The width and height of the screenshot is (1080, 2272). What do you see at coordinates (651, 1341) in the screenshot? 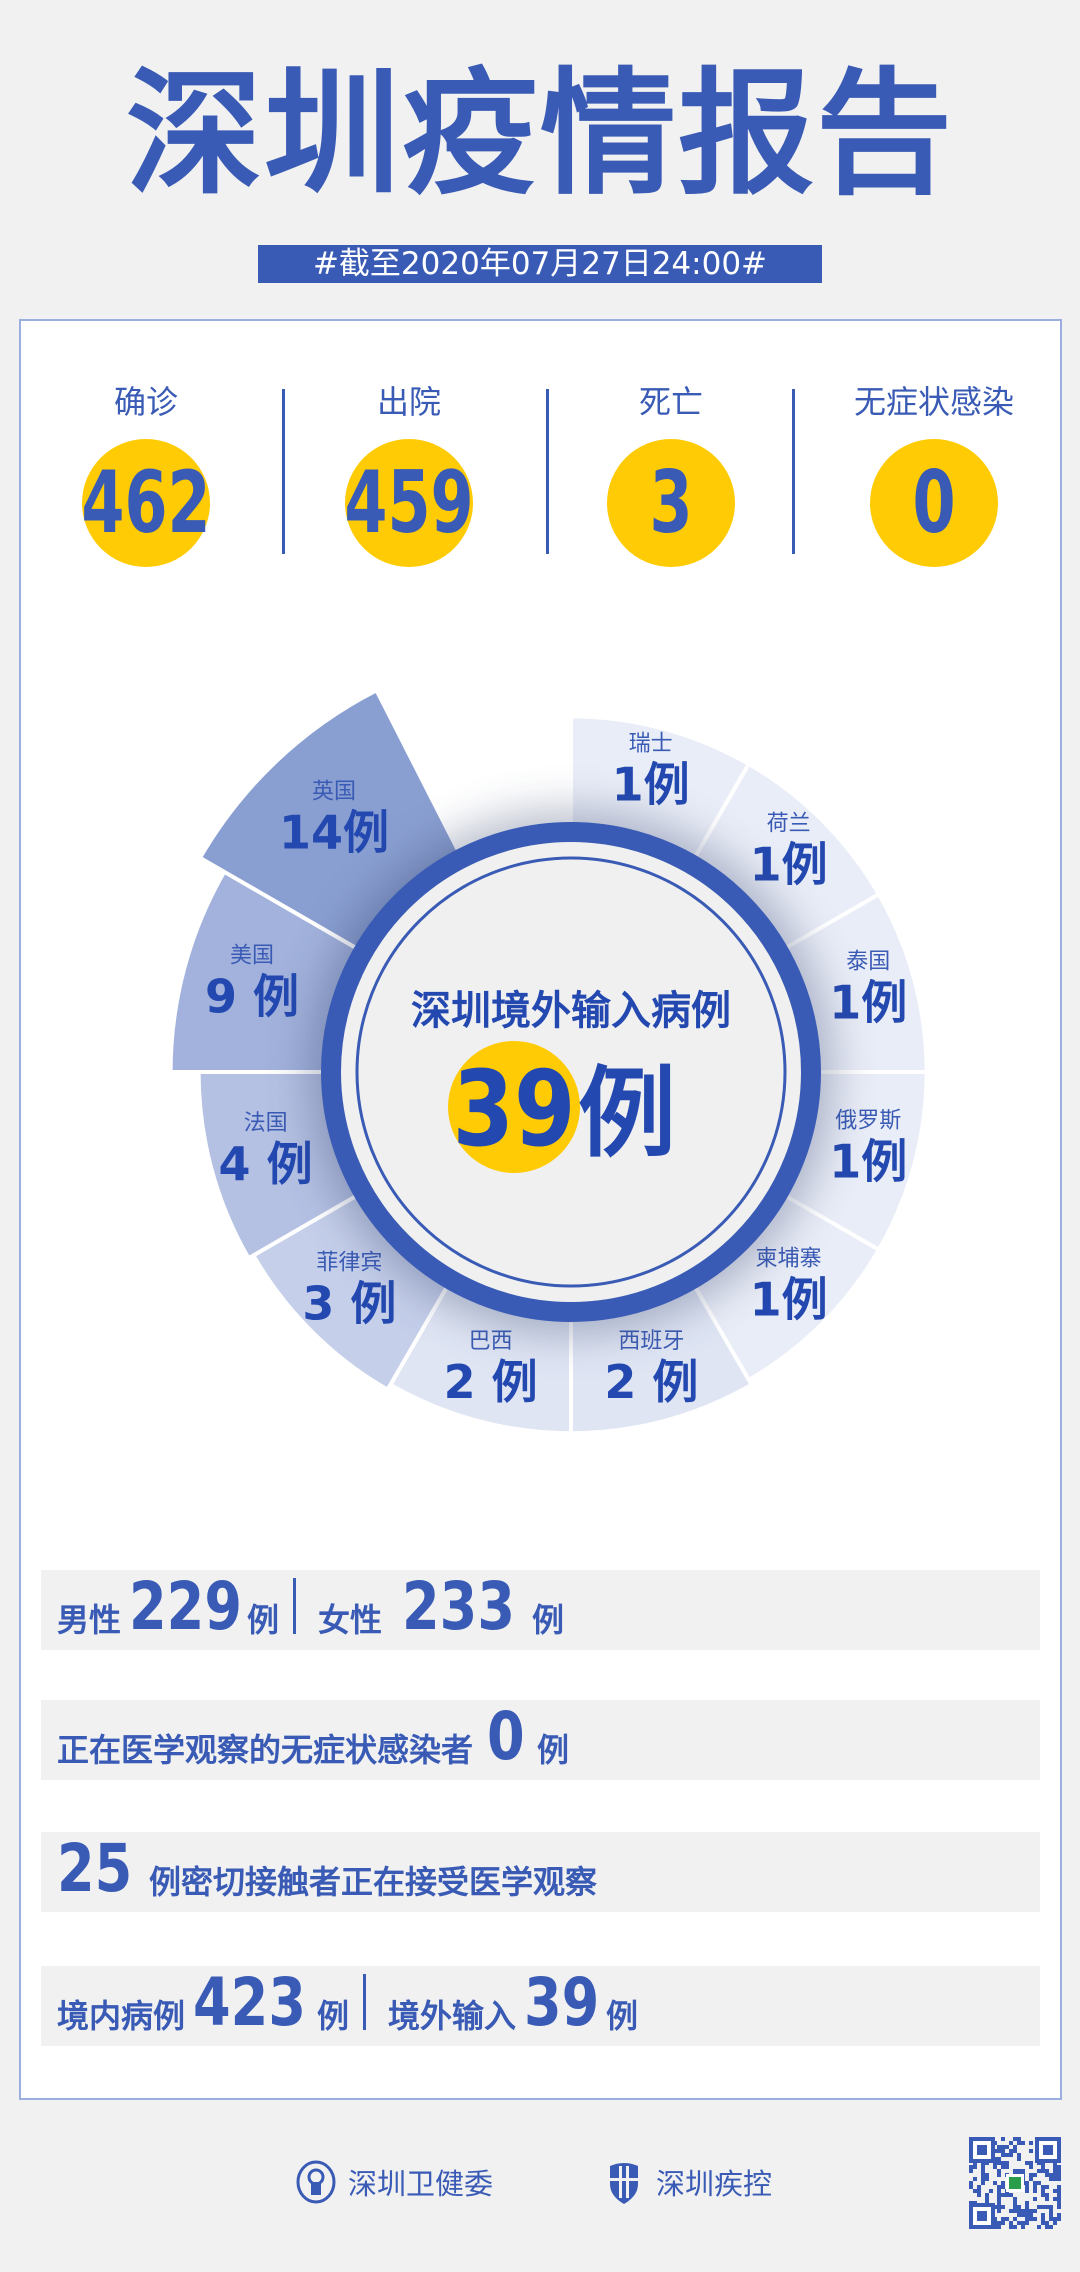
I see `wedge-country-label: 西班牙` at bounding box center [651, 1341].